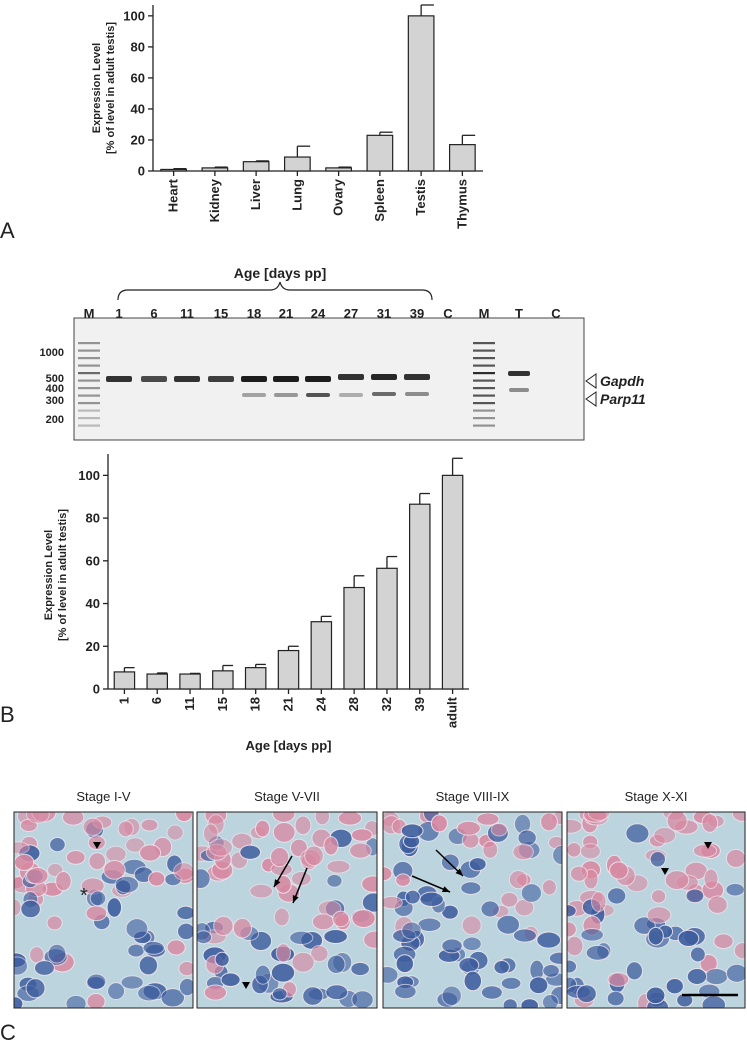  What do you see at coordinates (338, 197) in the screenshot?
I see `x-tick-label: Ovary` at bounding box center [338, 197].